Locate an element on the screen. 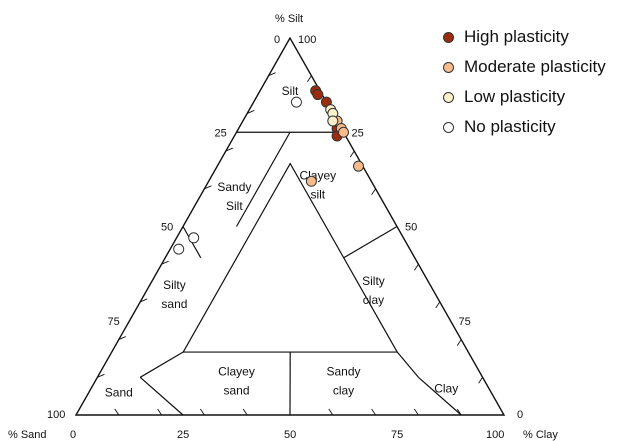  legend-label: High plasticity is located at coordinates (516, 36).